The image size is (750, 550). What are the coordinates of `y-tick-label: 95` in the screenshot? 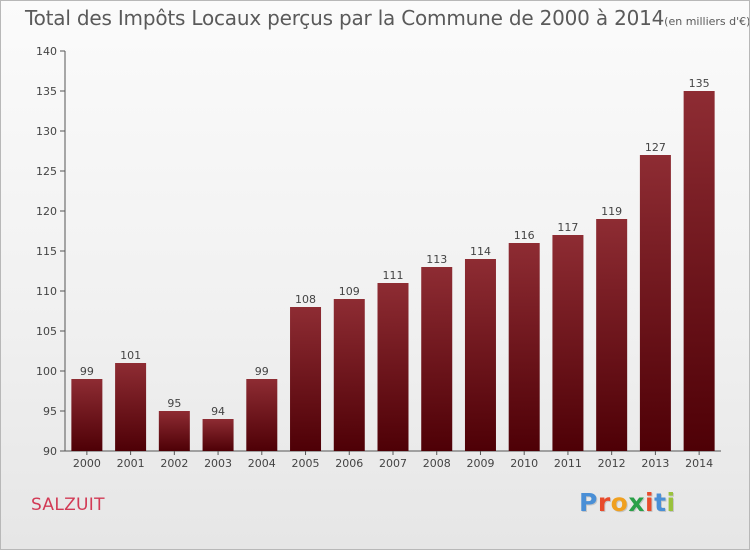 It's located at (50, 411).